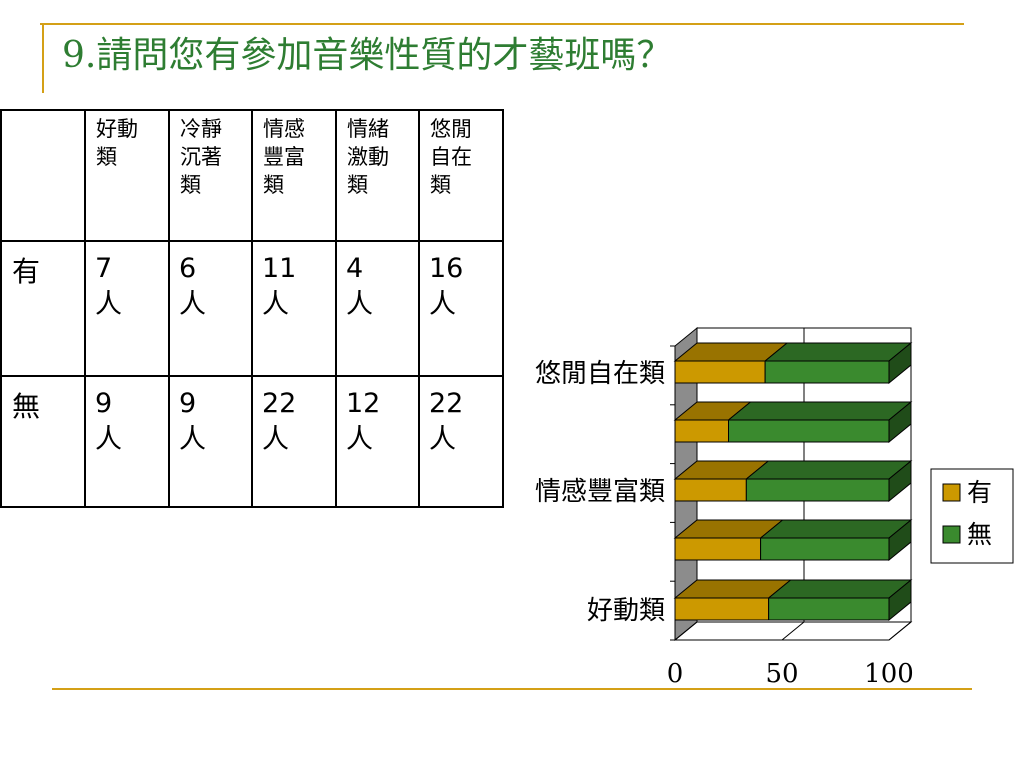  I want to click on table-header-cell: 悠閒自在類, so click(461, 175).